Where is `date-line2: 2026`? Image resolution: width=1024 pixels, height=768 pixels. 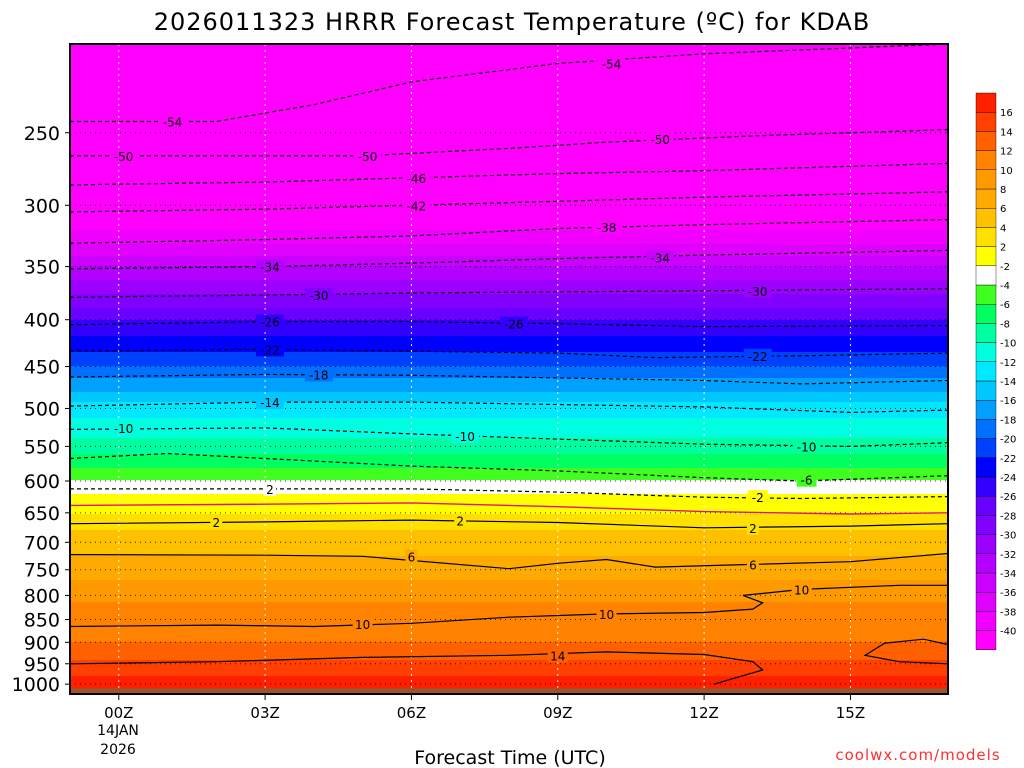
date-line2: 2026 is located at coordinates (118, 750).